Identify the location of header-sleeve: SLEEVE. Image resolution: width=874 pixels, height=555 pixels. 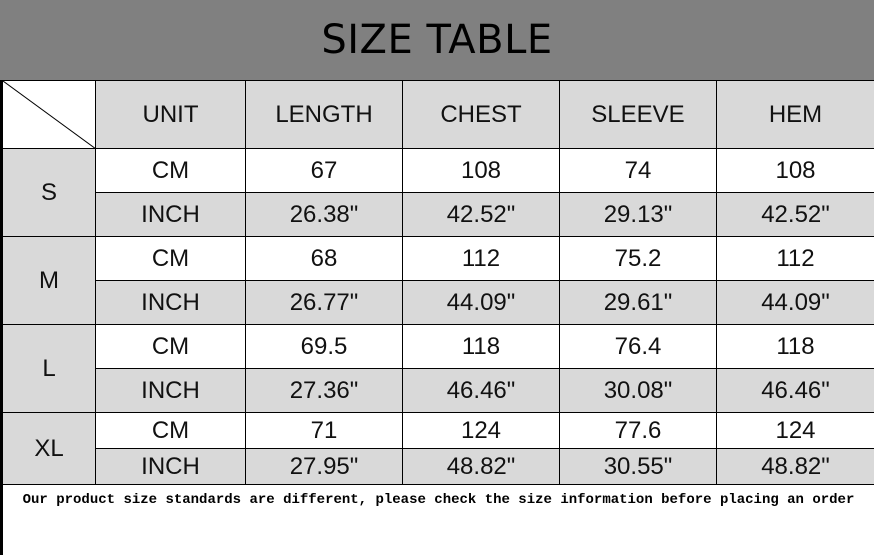
(638, 114).